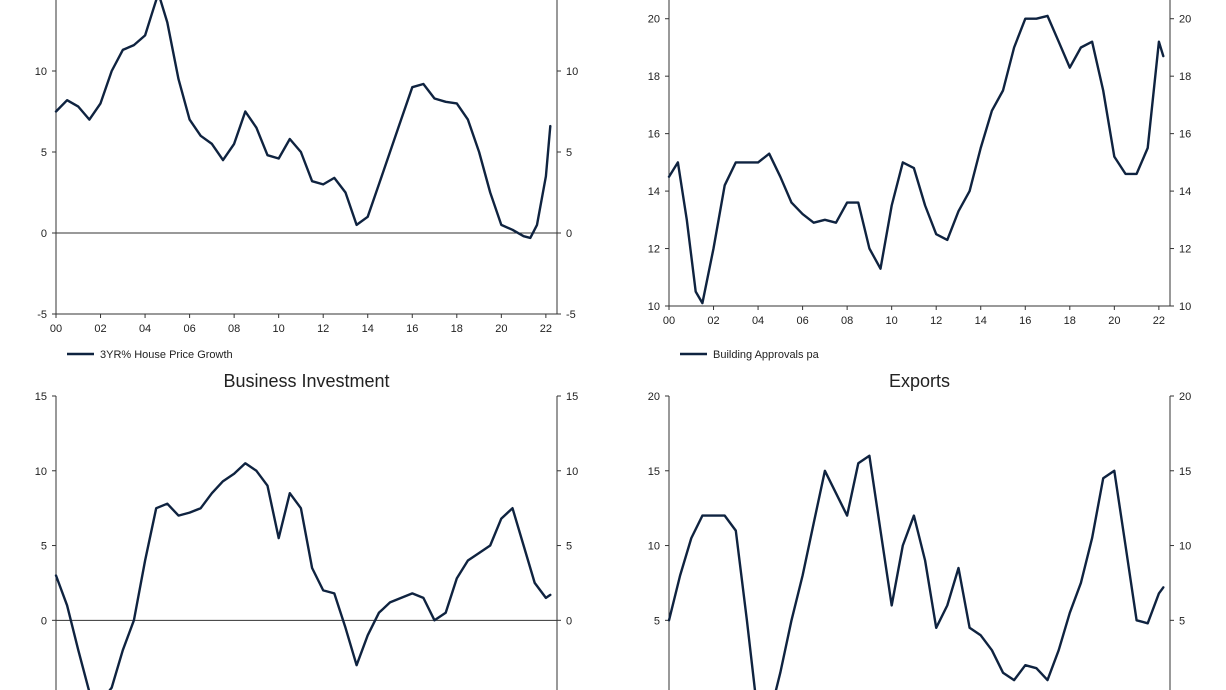 The image size is (1226, 690). I want to click on y-tick-label-left: 18, so click(654, 77).